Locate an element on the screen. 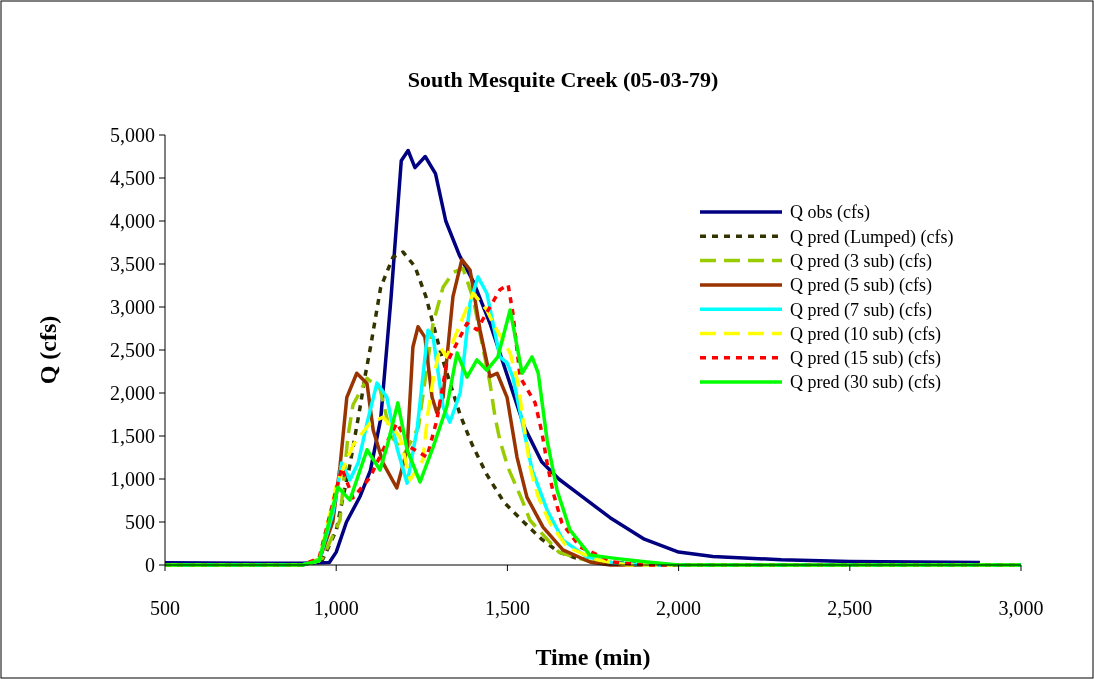 This screenshot has width=1094, height=679. legend-label: Q pred (15 sub) (cfs) is located at coordinates (865, 359).